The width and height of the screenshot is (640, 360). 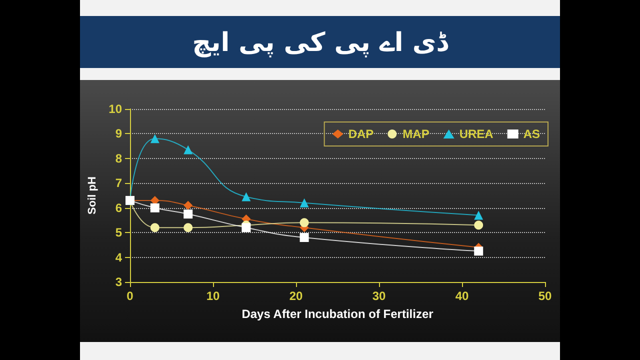 What do you see at coordinates (462, 296) in the screenshot?
I see `x-tick-label: 40` at bounding box center [462, 296].